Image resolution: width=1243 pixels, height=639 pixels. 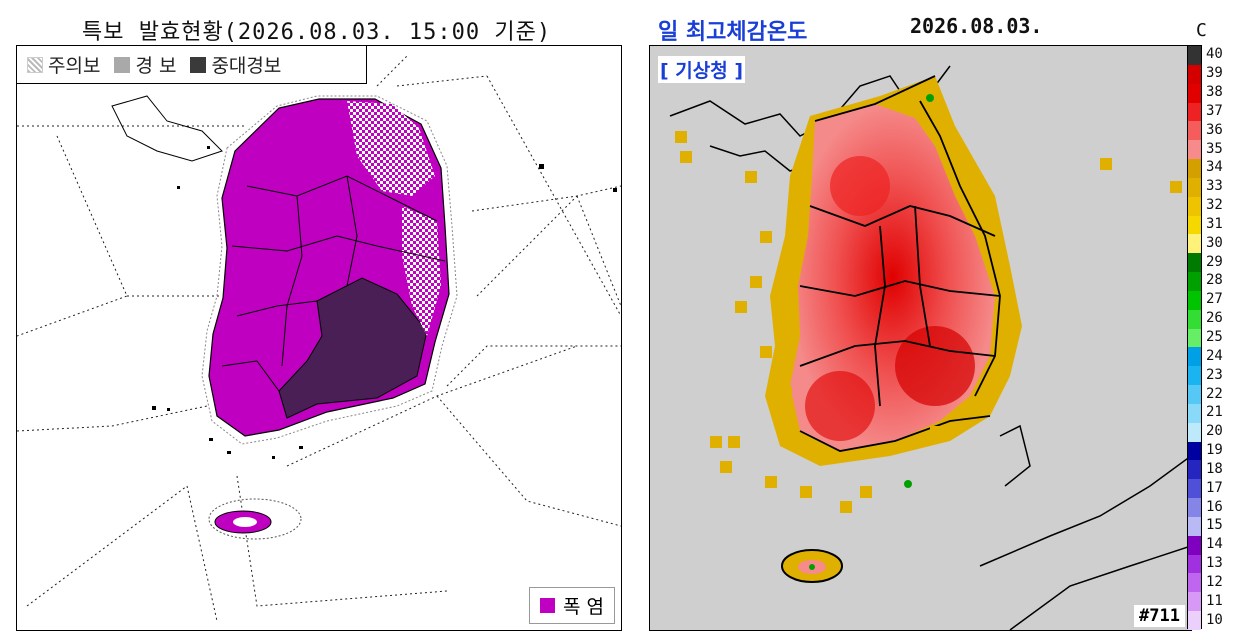 What do you see at coordinates (733, 32) in the screenshot?
I see `feels-like-map-title: 일 최고체감온도` at bounding box center [733, 32].